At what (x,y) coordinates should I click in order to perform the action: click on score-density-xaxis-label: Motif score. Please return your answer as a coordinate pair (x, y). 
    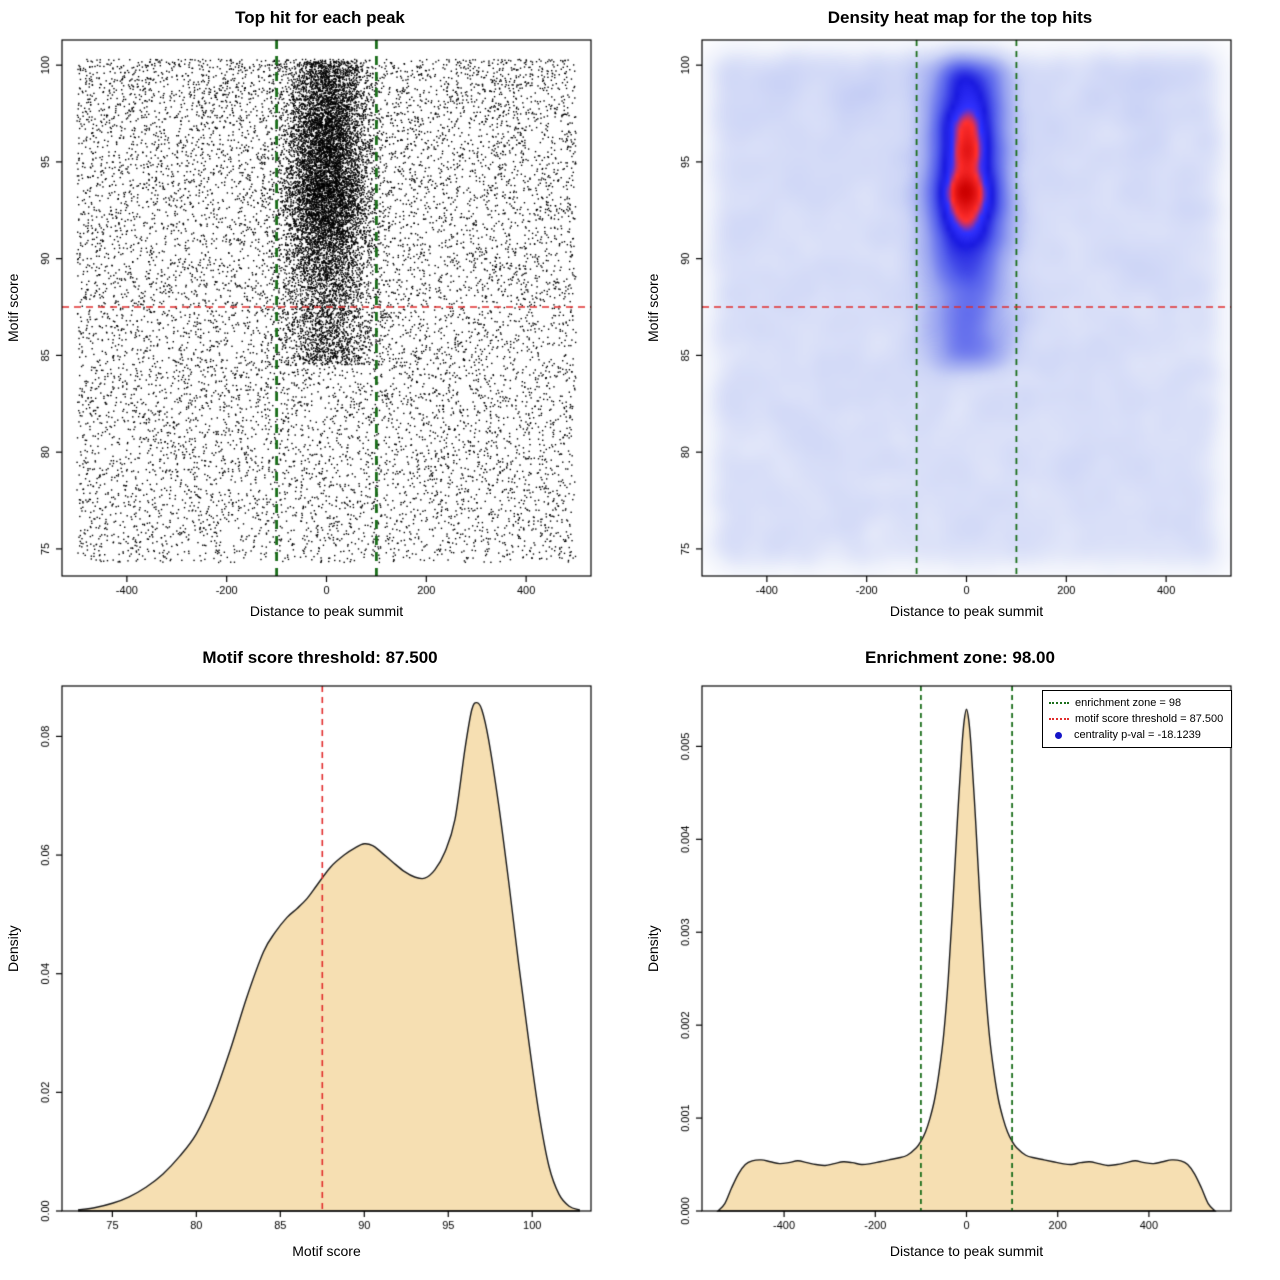
    Looking at the image, I should click on (326, 1251).